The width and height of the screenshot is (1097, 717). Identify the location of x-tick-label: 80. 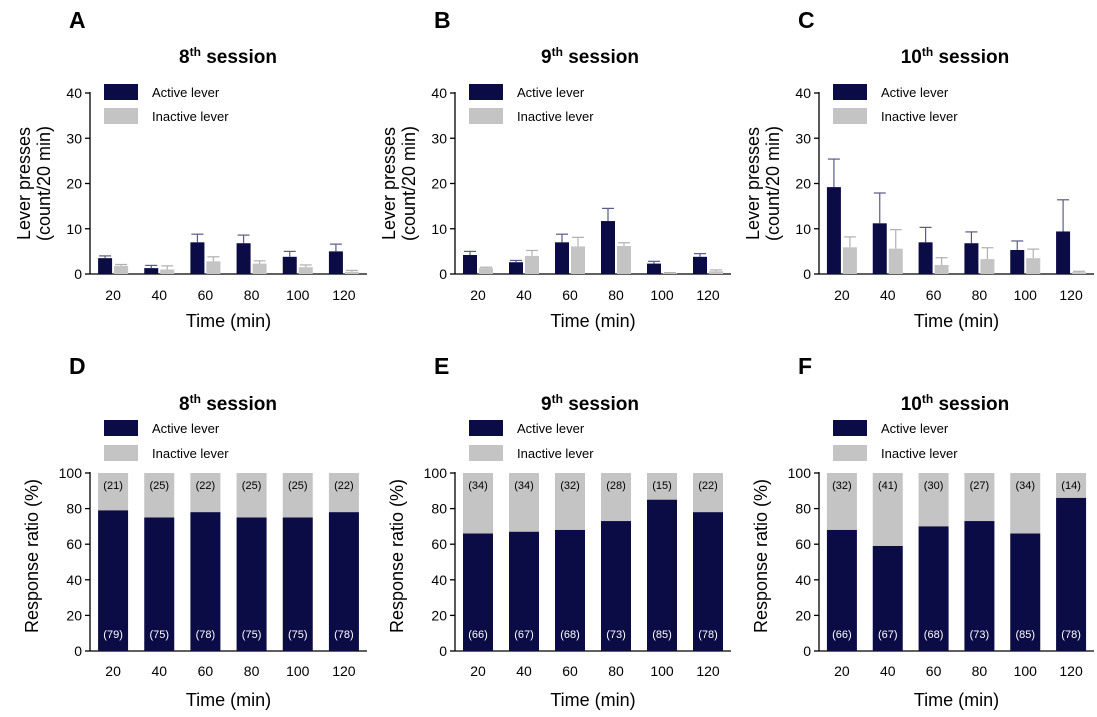
(616, 295).